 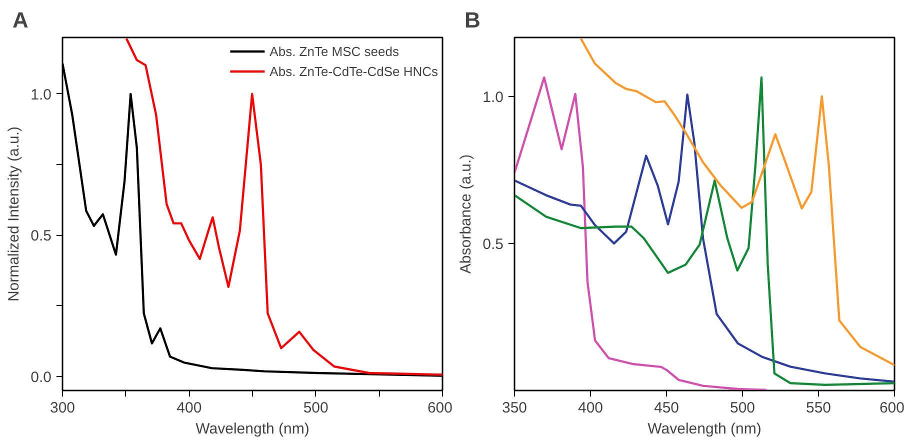 I want to click on legend-label: Abs. ZnTe-CdTe-CdSe HNCs, so click(x=354, y=71).